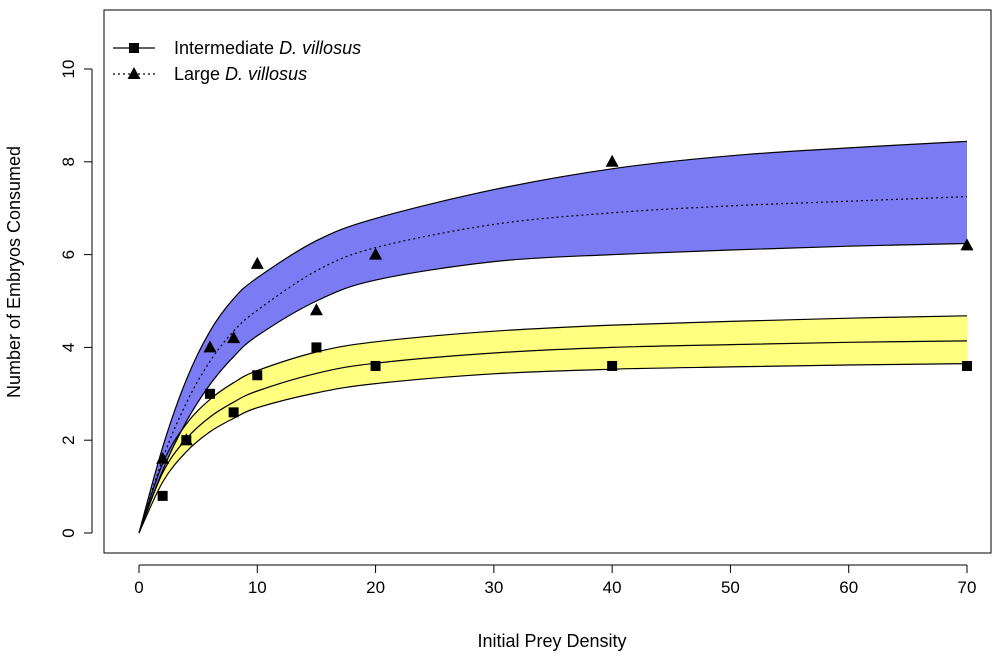 The image size is (1003, 662). What do you see at coordinates (375, 587) in the screenshot?
I see `x-tick-label: 20` at bounding box center [375, 587].